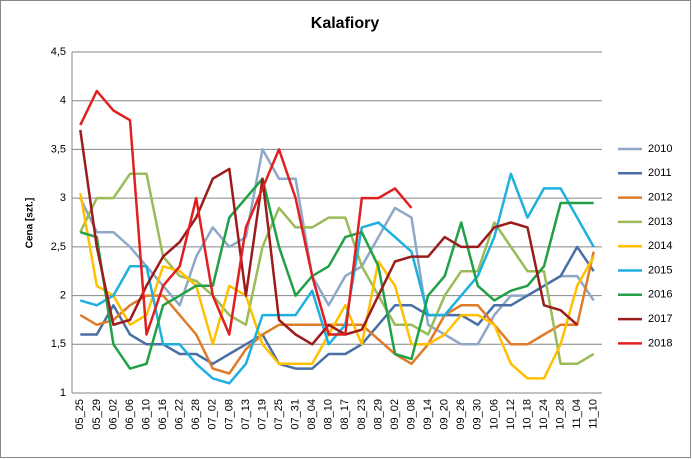 The width and height of the screenshot is (692, 459). What do you see at coordinates (428, 414) in the screenshot?
I see `x-tick-label: 09_14` at bounding box center [428, 414].